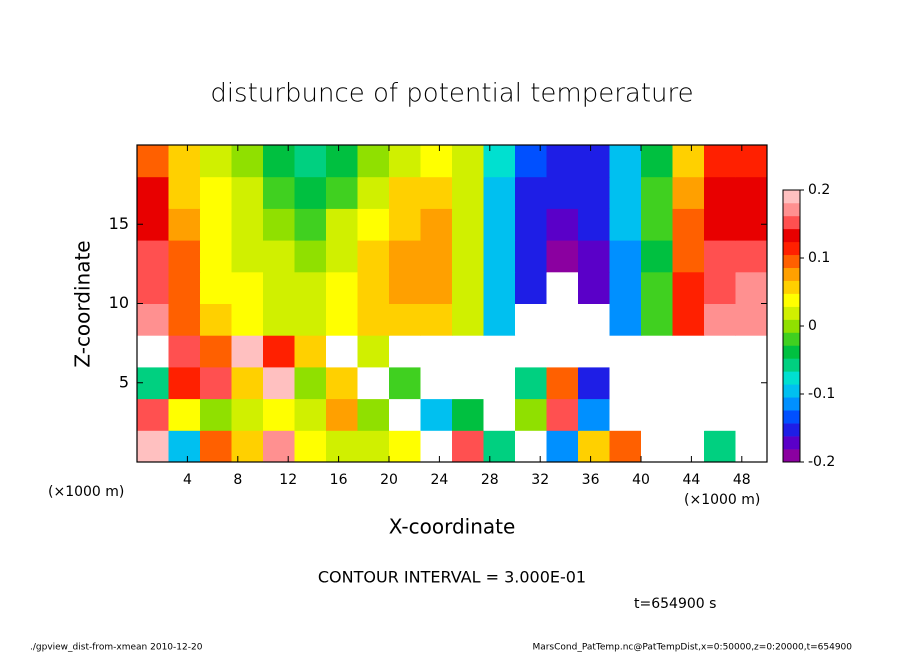 Image resolution: width=904 pixels, height=658 pixels. I want to click on colorbar-tick-label: 0.2, so click(819, 190).